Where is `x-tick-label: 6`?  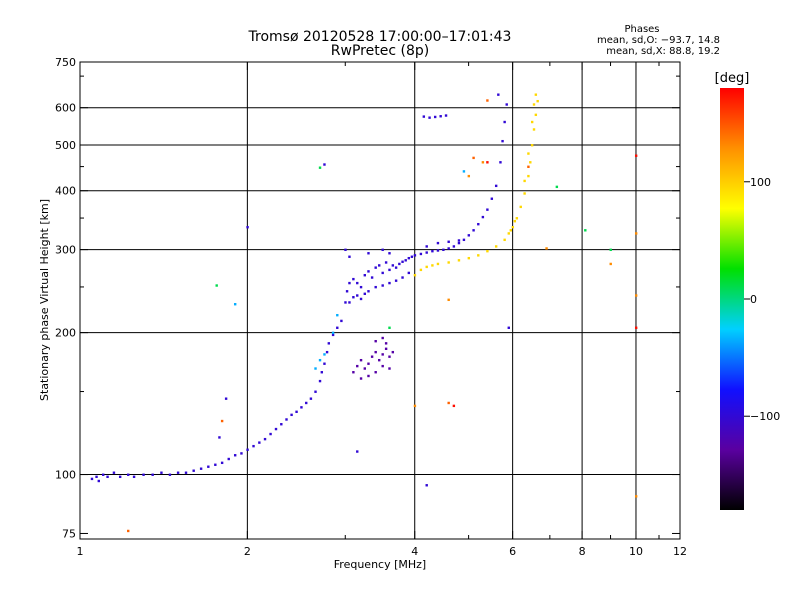 x-tick-label: 6 is located at coordinates (512, 551).